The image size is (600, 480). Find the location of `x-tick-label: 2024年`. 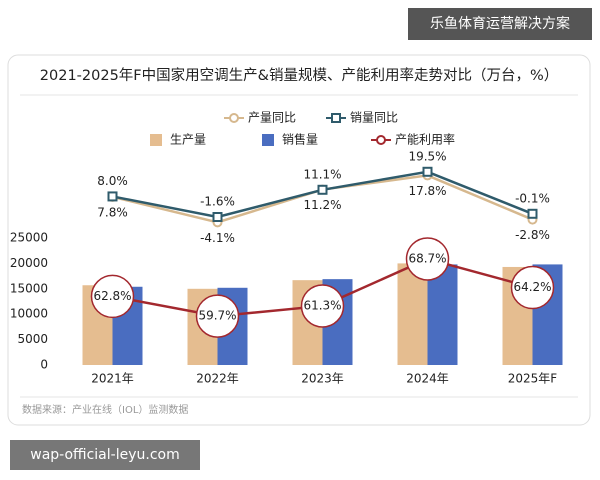

x-tick-label: 2024年 is located at coordinates (427, 379).